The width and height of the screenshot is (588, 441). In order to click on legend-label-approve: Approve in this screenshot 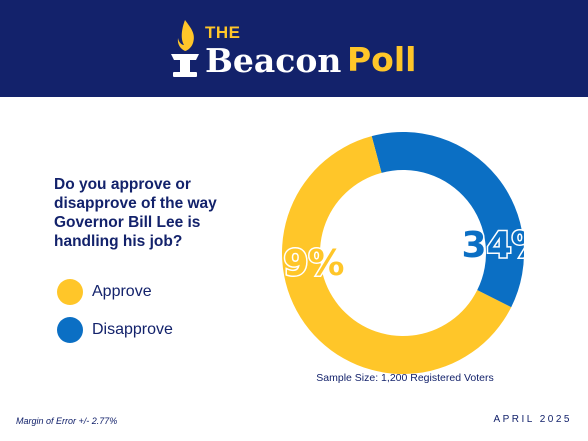, I will do `click(122, 291)`.